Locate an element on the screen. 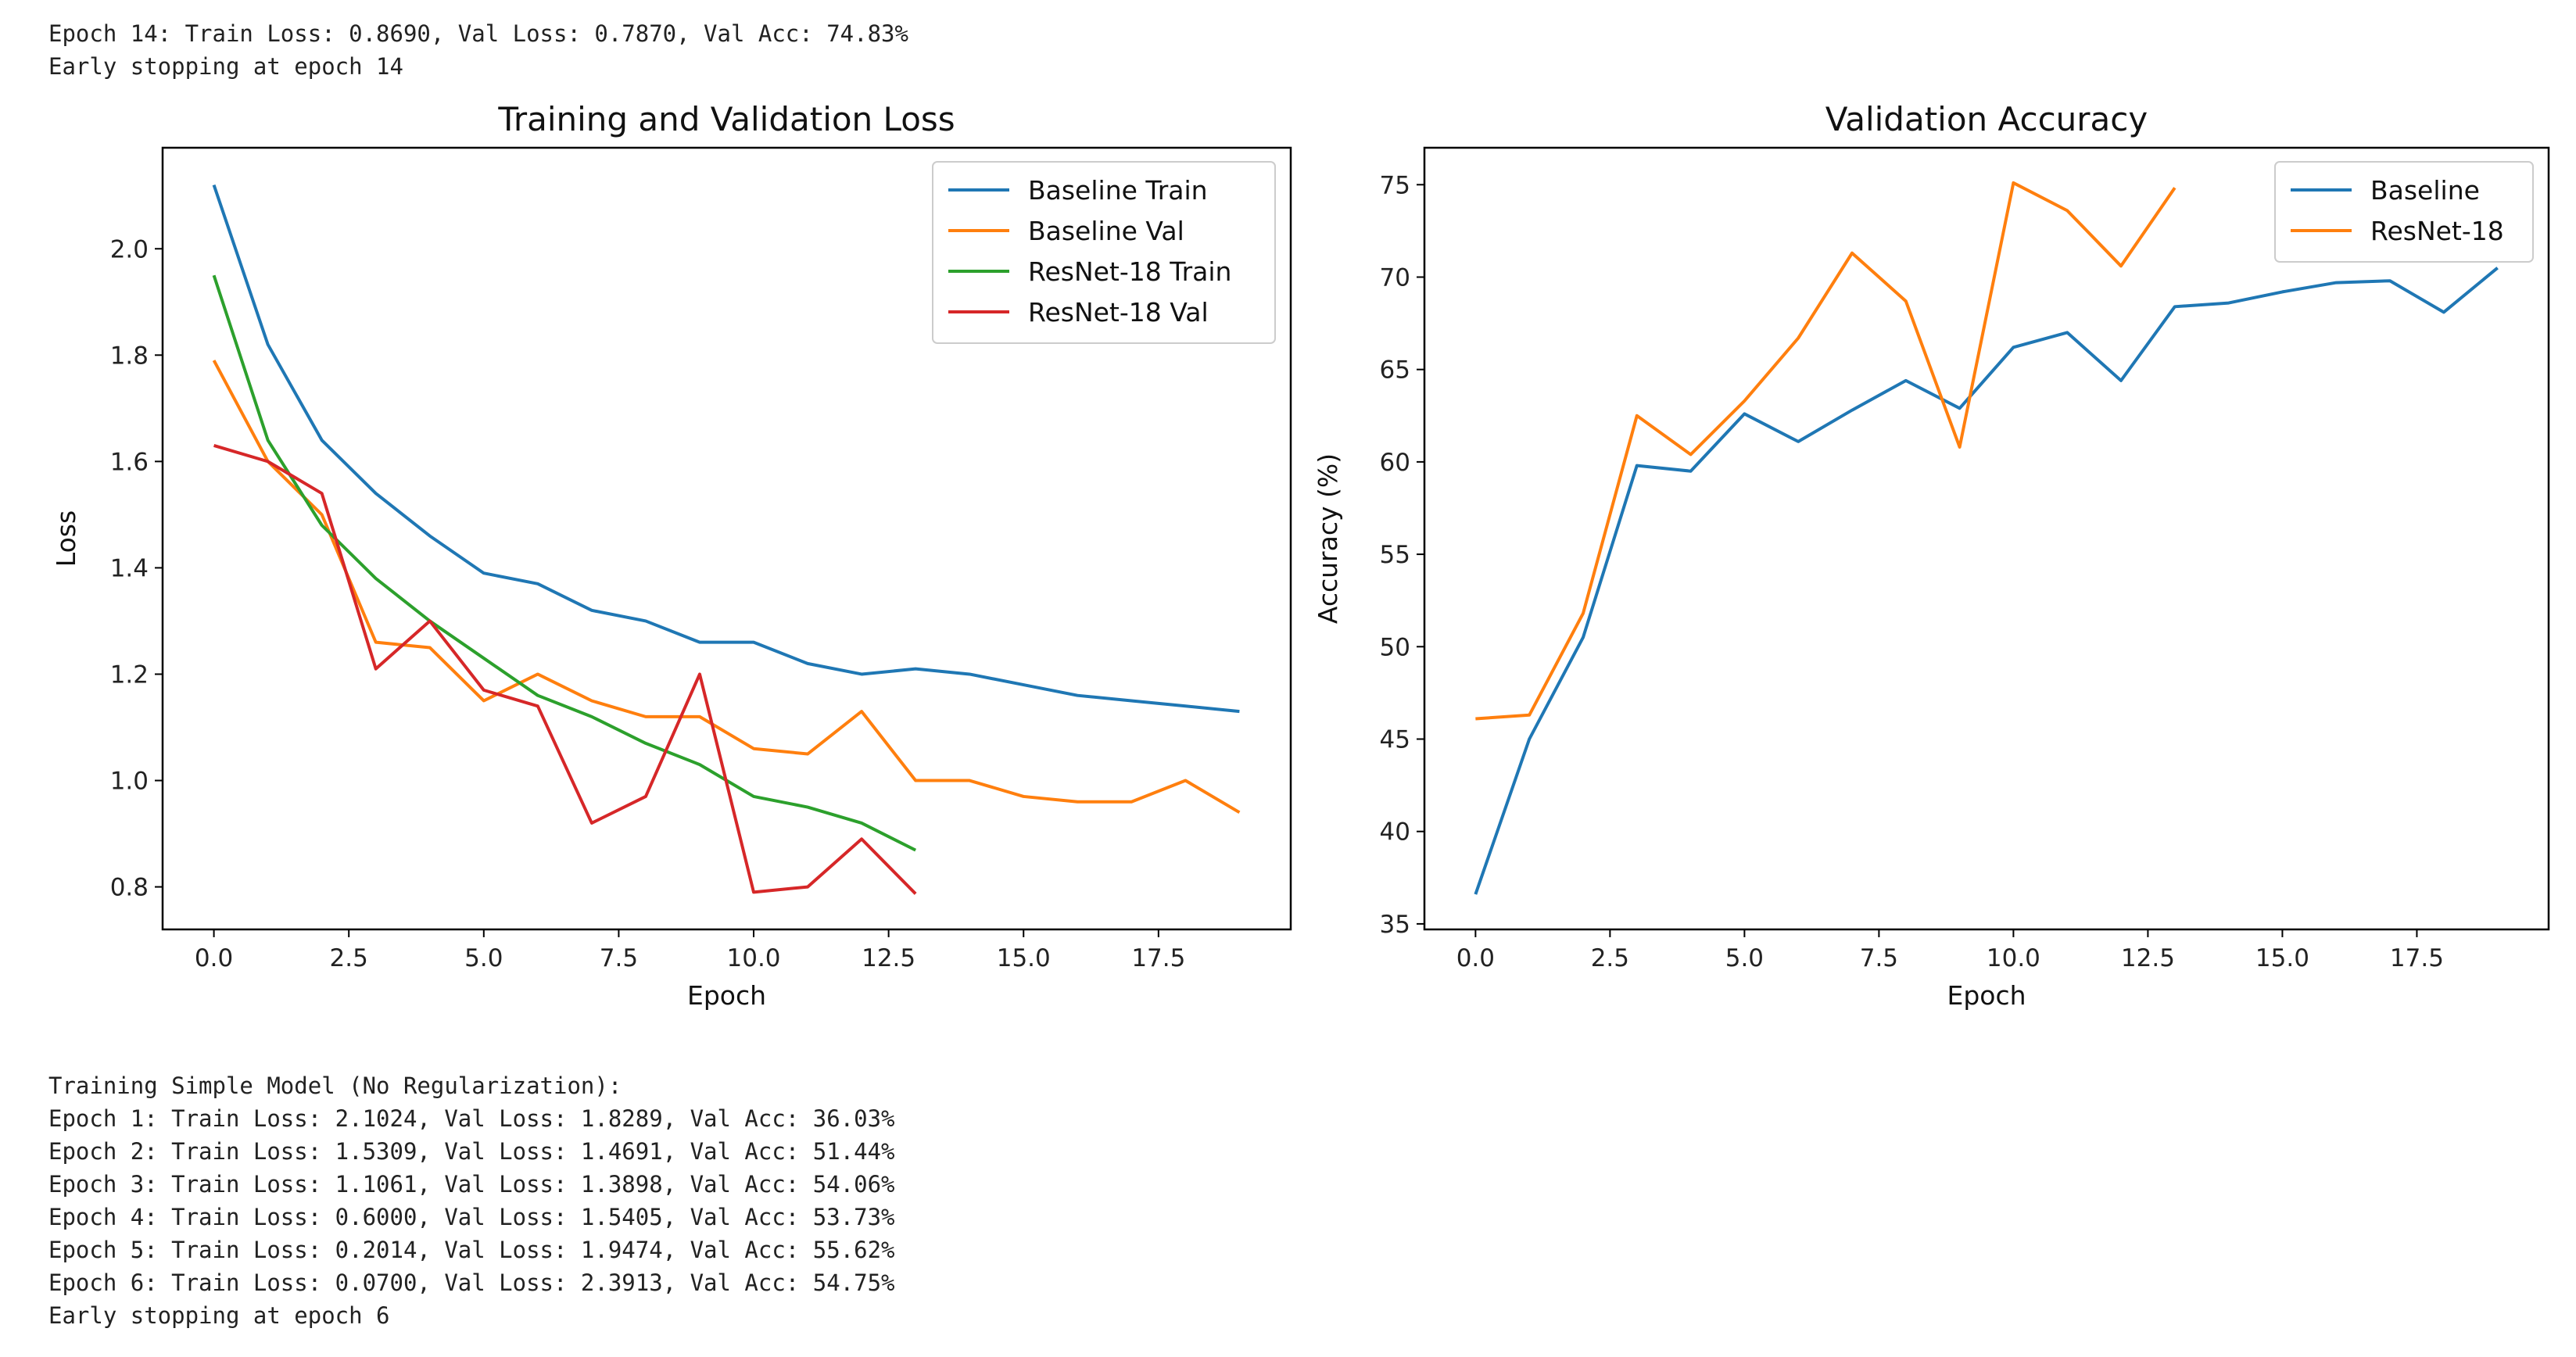  y-tick-label: 75 is located at coordinates (1395, 185).